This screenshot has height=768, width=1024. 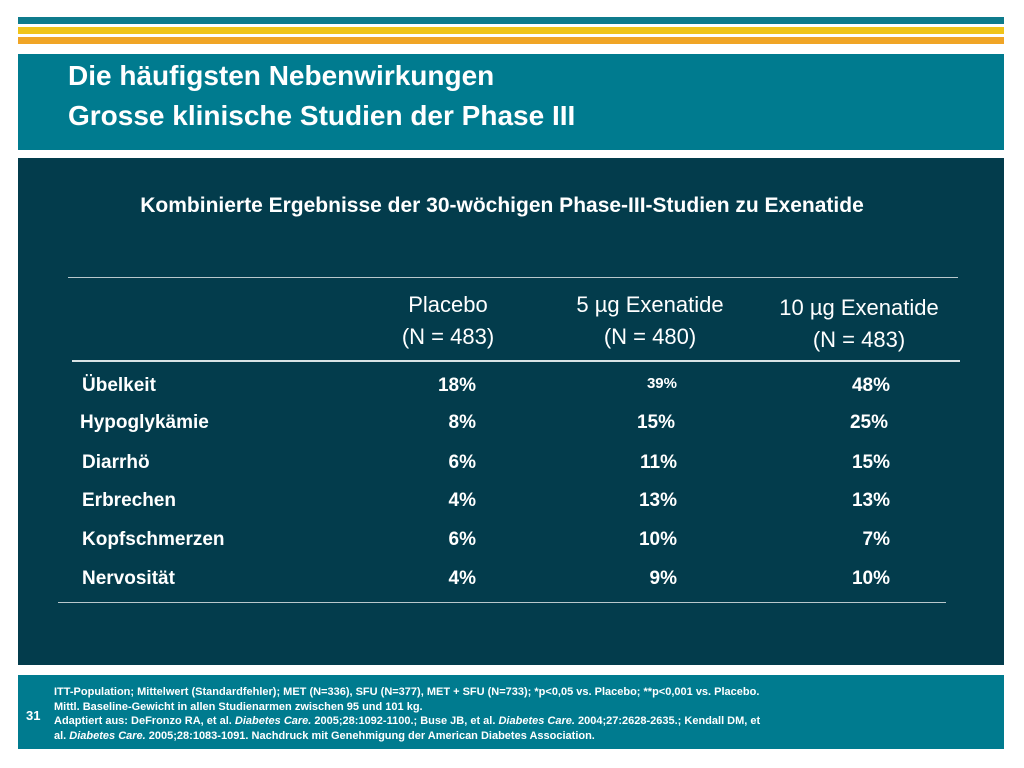 I want to click on row-label-kopfschmerzen: Kopfschmerzen, so click(x=153, y=539).